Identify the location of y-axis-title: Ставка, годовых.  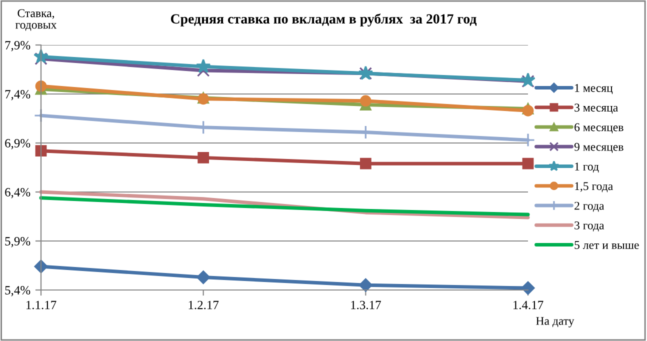
(36, 20).